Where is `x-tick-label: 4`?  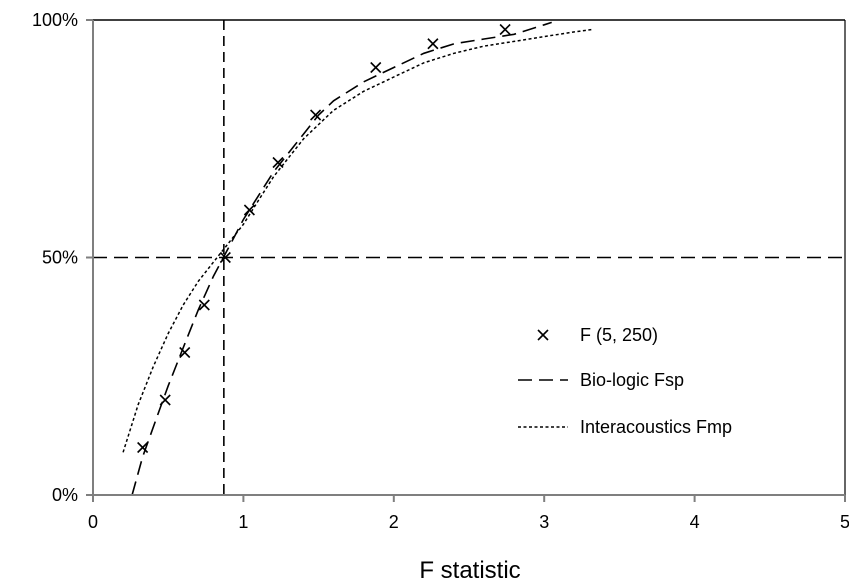 x-tick-label: 4 is located at coordinates (695, 522).